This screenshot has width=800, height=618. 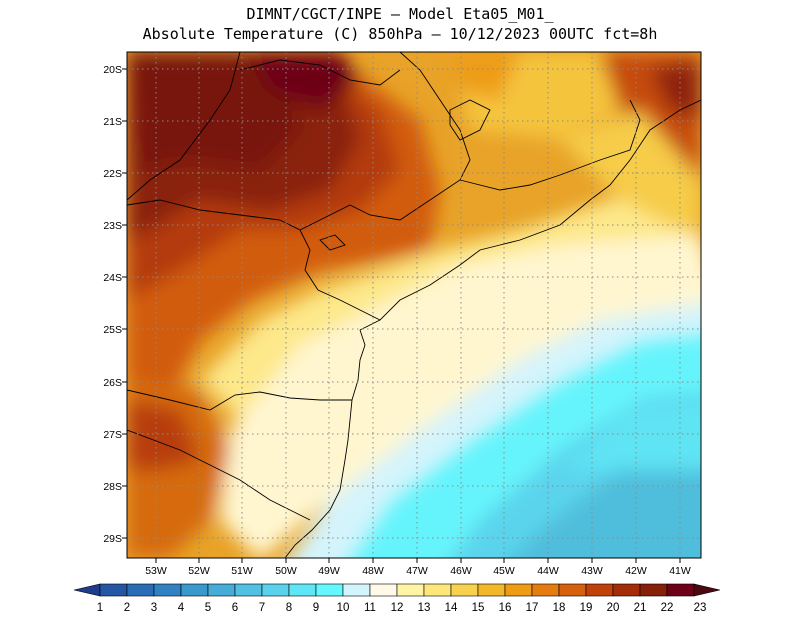 What do you see at coordinates (680, 571) in the screenshot?
I see `lon-label: 41W` at bounding box center [680, 571].